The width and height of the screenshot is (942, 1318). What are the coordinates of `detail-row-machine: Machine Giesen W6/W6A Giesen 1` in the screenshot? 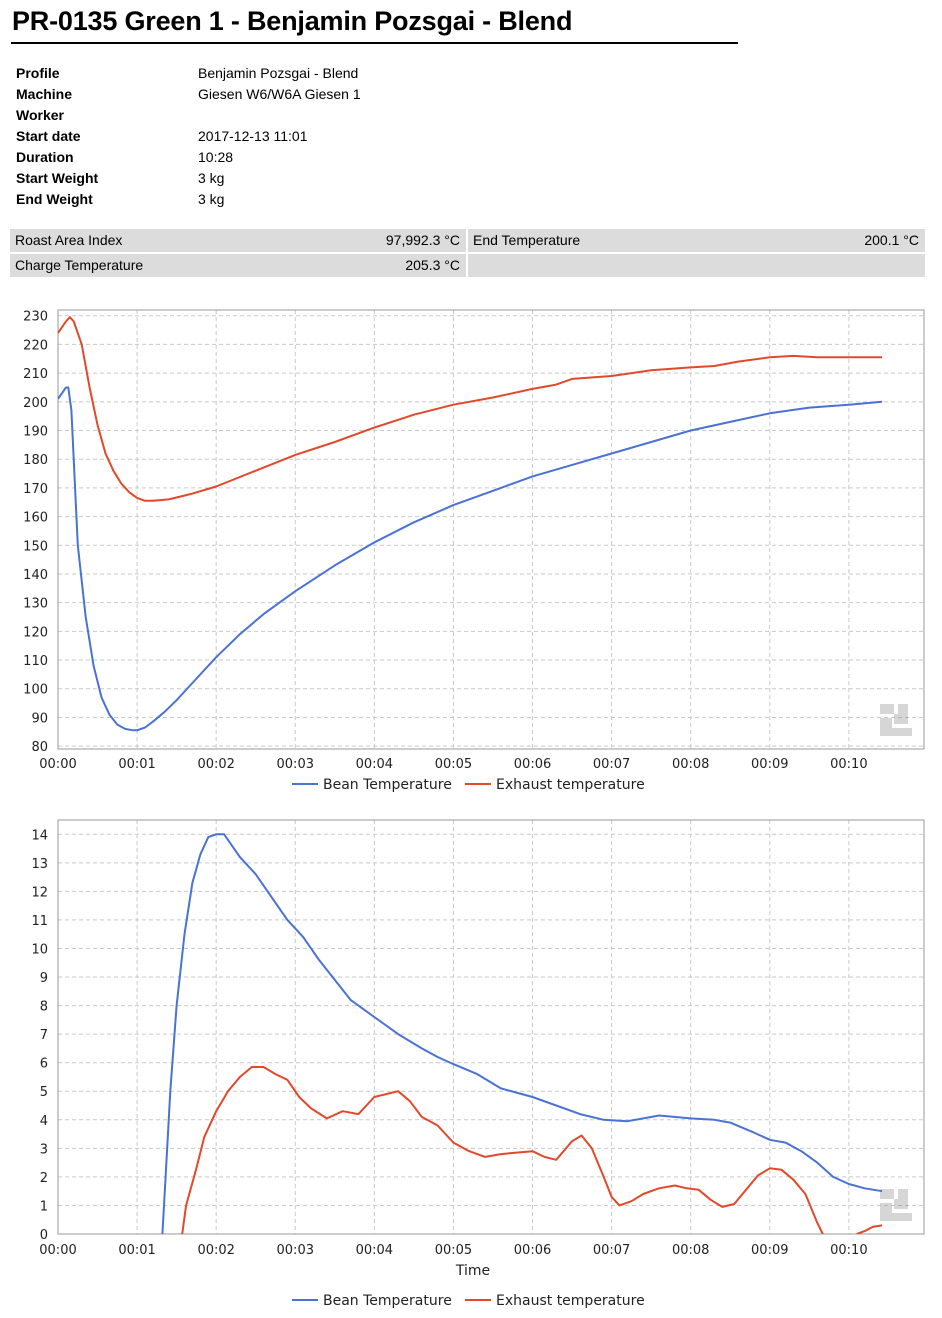 It's located at (188, 93).